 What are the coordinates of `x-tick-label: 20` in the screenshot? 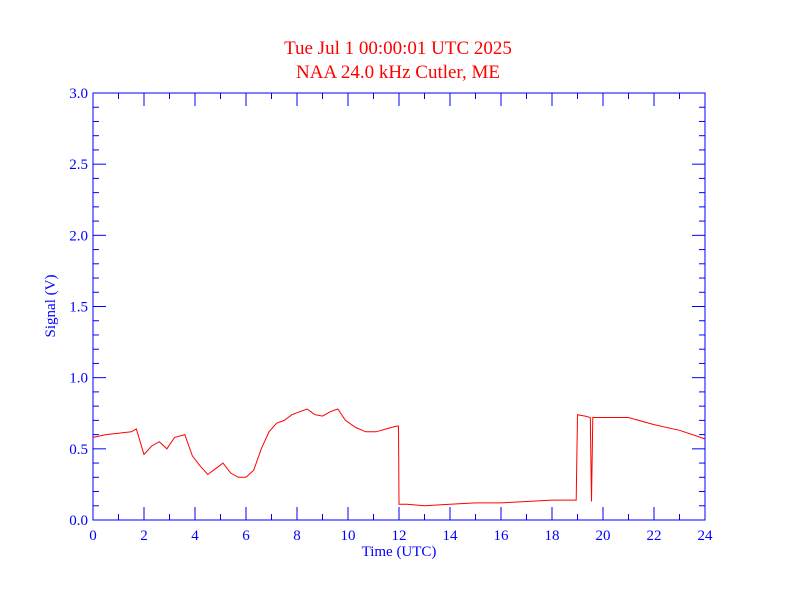 It's located at (603, 536).